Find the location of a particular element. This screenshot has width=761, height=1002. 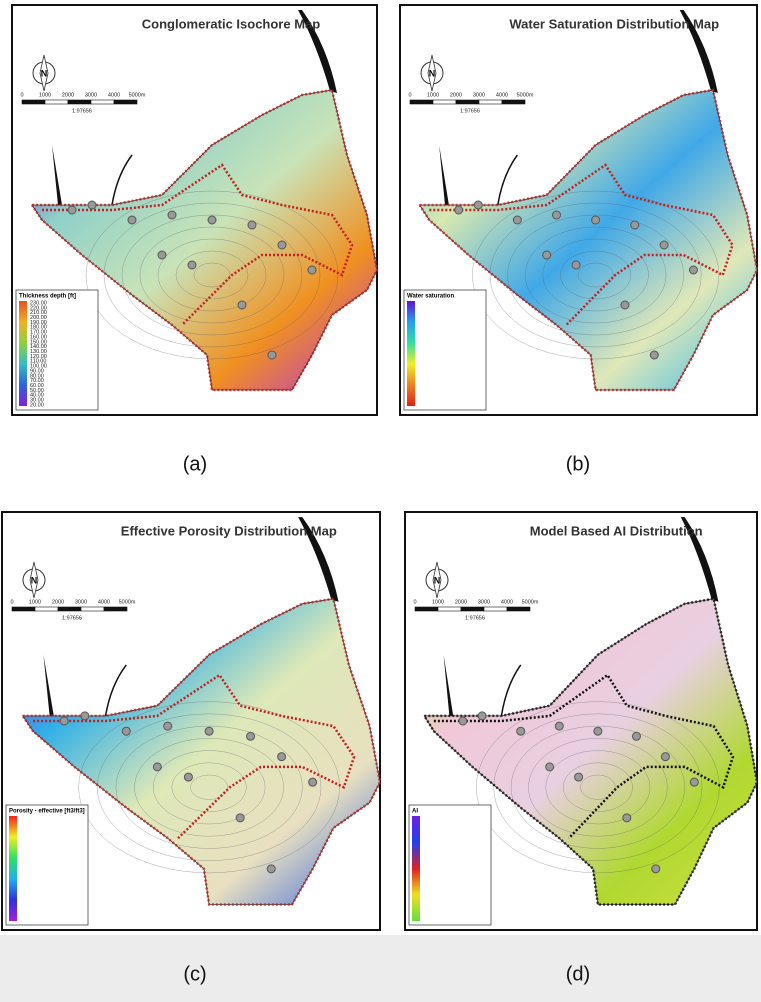

legend-label: 100.00 is located at coordinates (38, 367).